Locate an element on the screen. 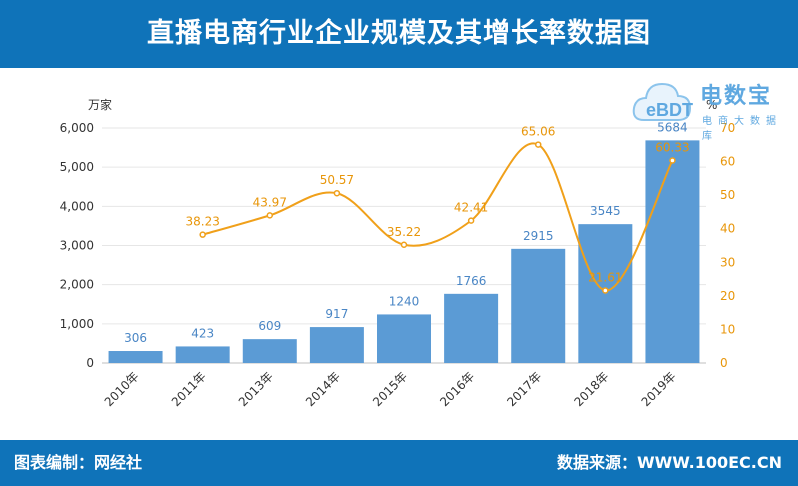  bar-value-label: 423 is located at coordinates (202, 333).